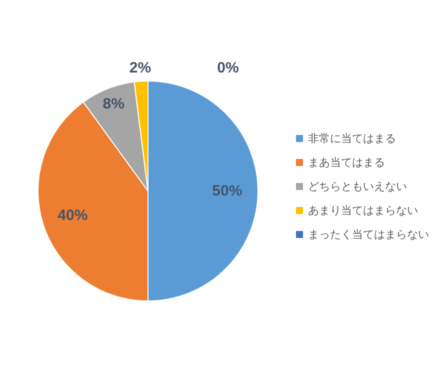  What do you see at coordinates (363, 211) in the screenshot?
I see `legend-label: あまり当てはまらない` at bounding box center [363, 211].